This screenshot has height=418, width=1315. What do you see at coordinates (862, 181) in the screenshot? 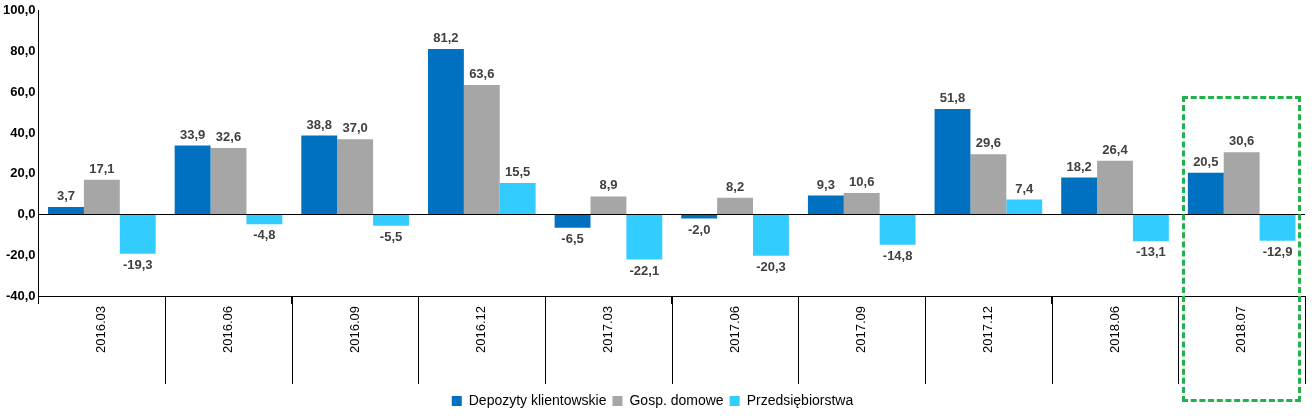
I see `data-label: 10,6` at bounding box center [862, 181].